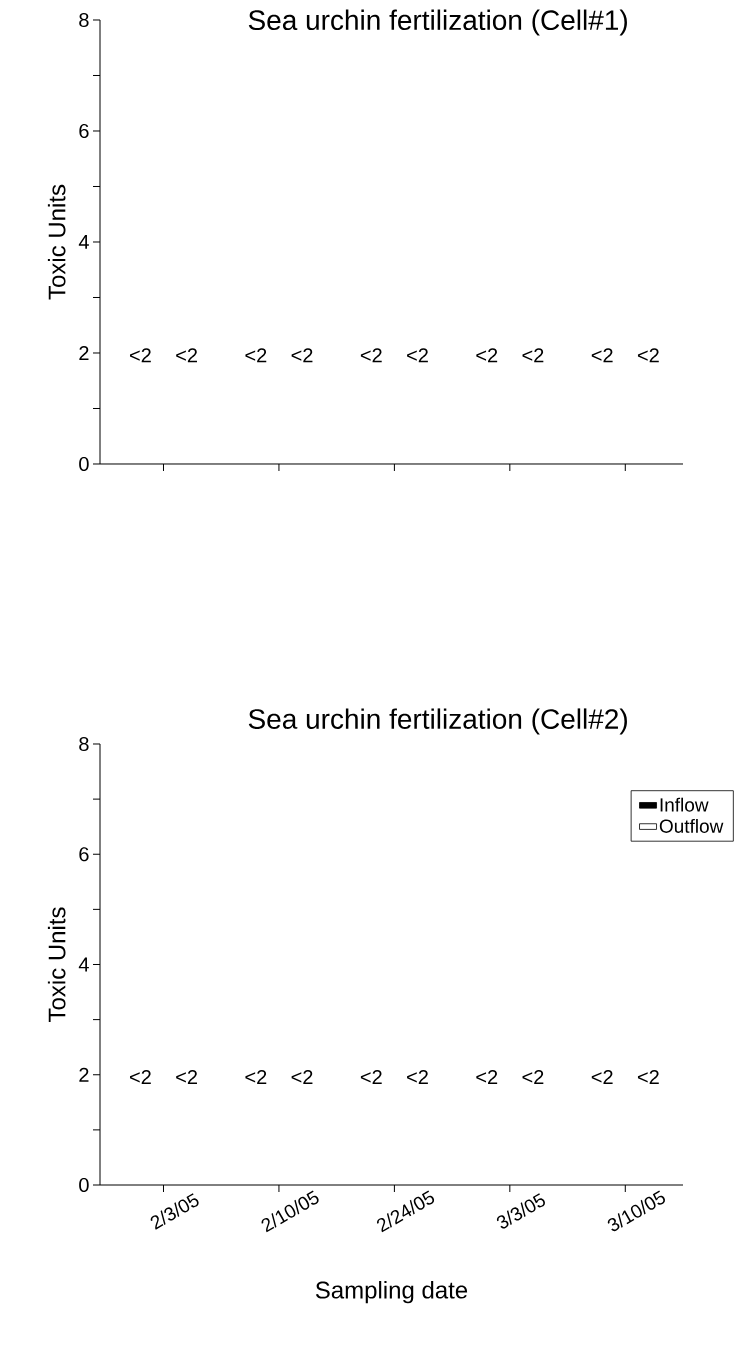  Describe the element at coordinates (437, 721) in the screenshot. I see `chart-title: Sea urchin fertilization (Cell#2)` at that location.